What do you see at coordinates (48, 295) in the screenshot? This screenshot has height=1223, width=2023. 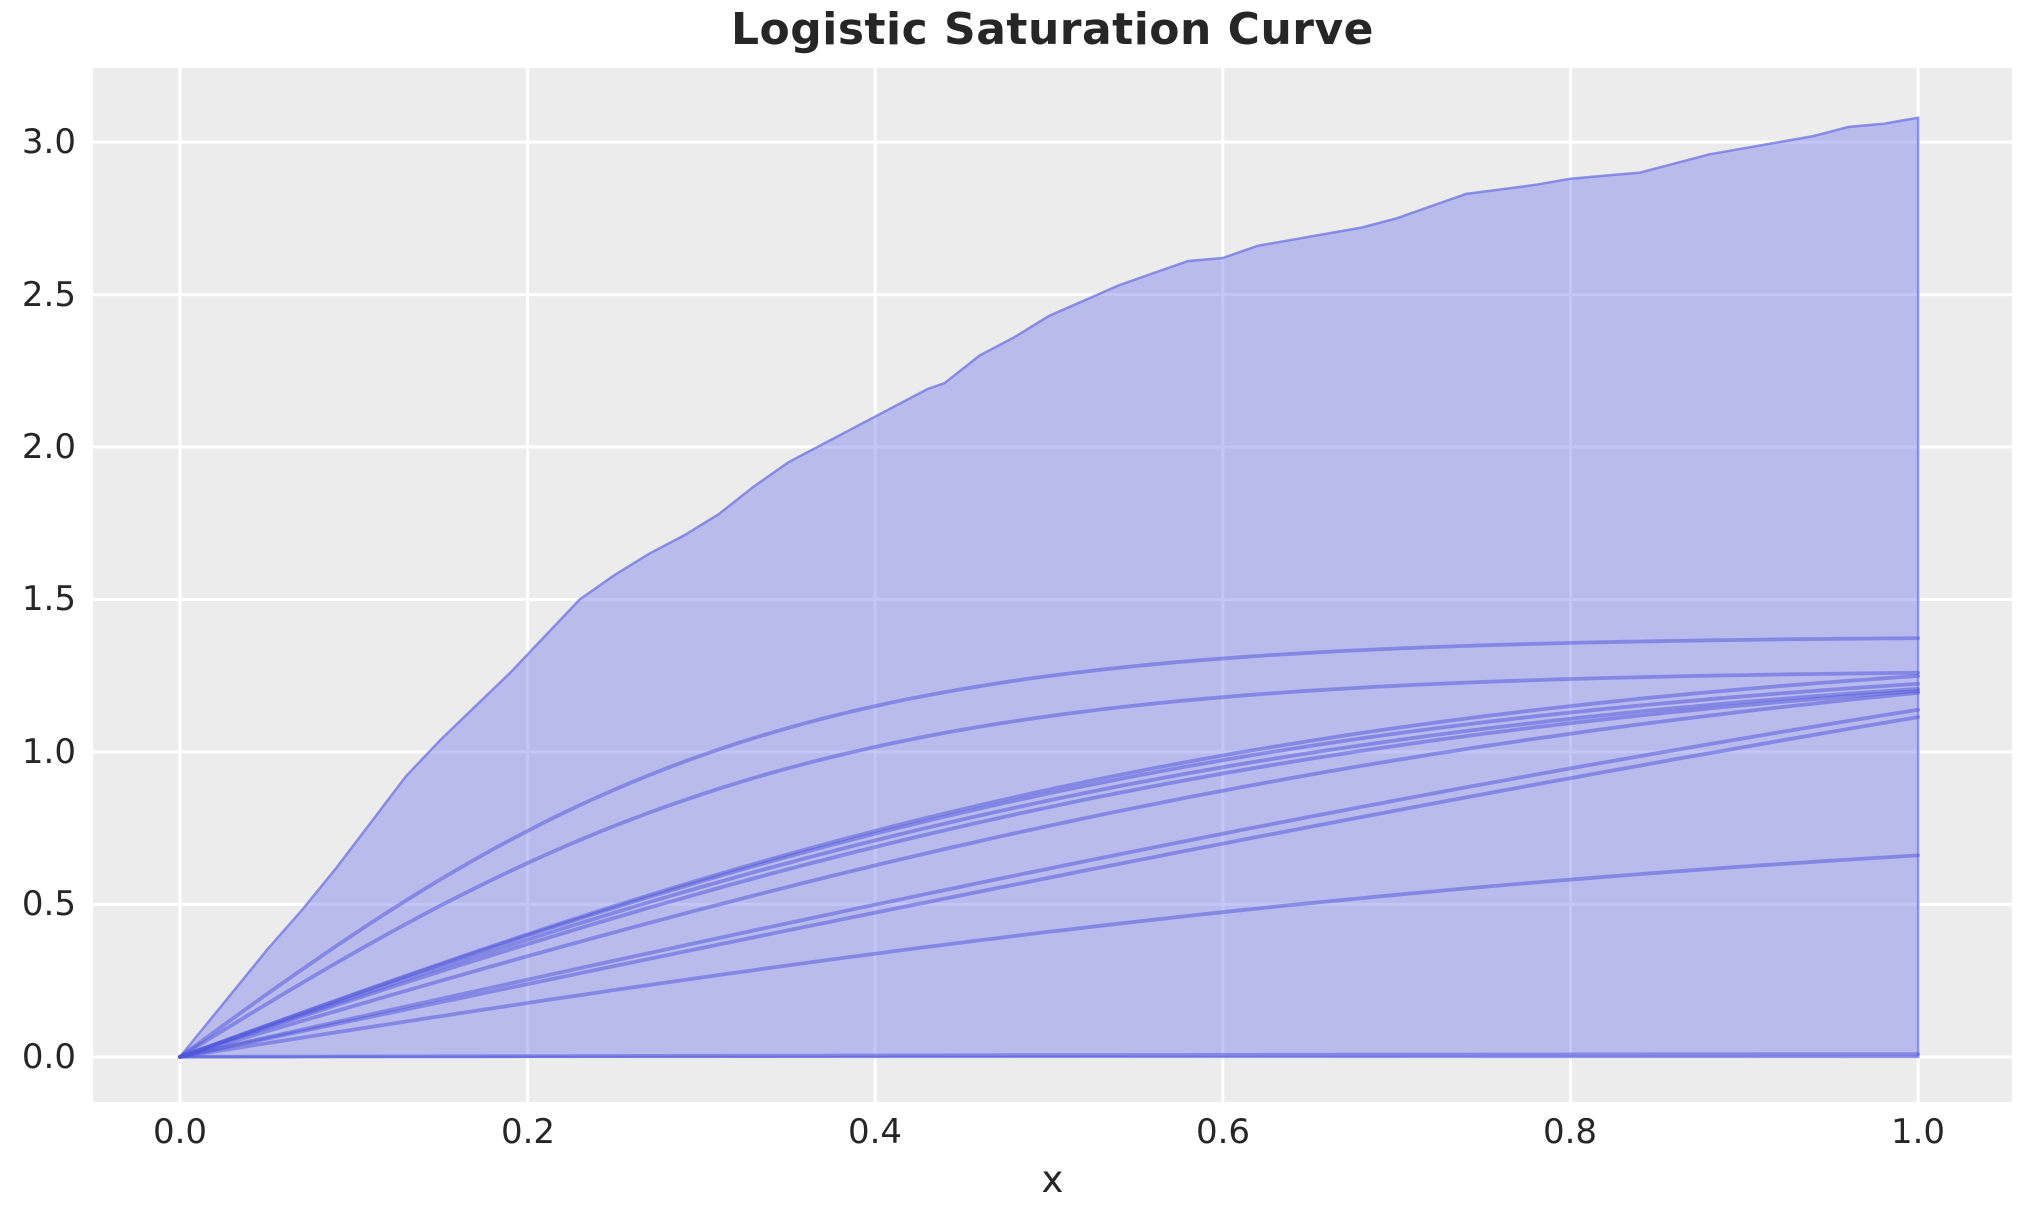 I see `y-tick-label: 2.5` at bounding box center [48, 295].